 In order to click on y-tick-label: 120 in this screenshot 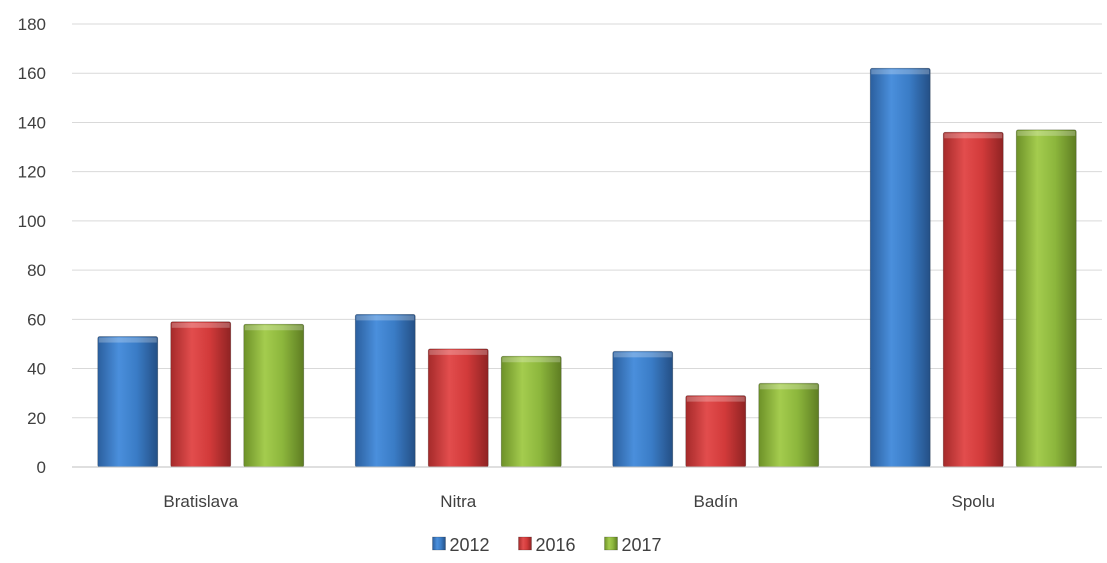, I will do `click(32, 172)`.